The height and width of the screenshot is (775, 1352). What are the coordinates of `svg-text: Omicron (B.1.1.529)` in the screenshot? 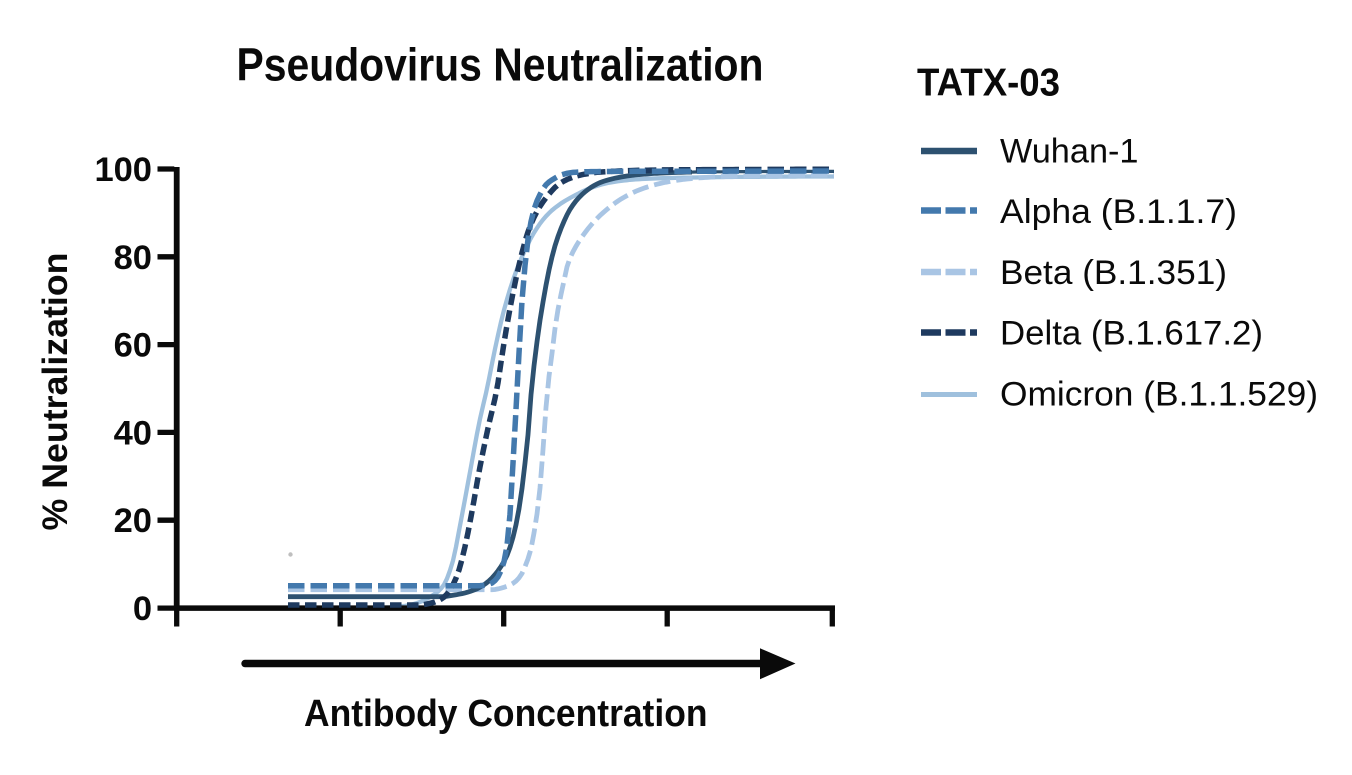 It's located at (1159, 394).